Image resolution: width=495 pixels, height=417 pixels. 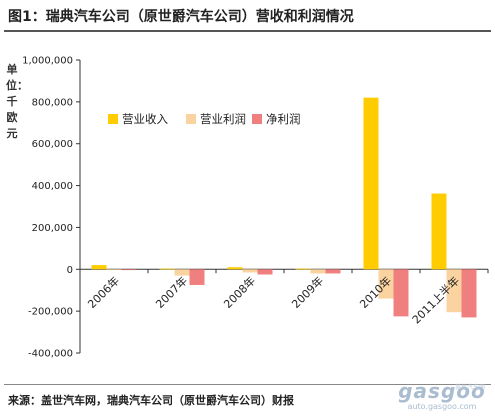 I want to click on bar-1-2011上半年, so click(x=439, y=231).